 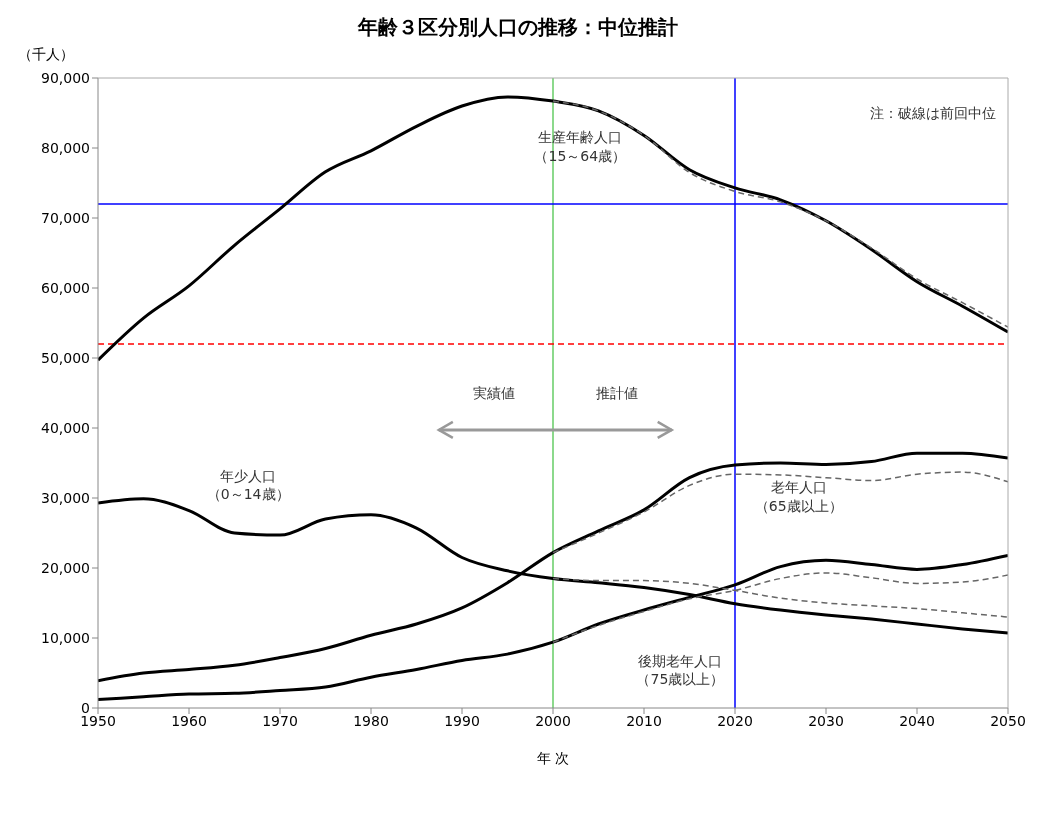 I want to click on y-tick-label: 30,000, so click(x=65, y=497).